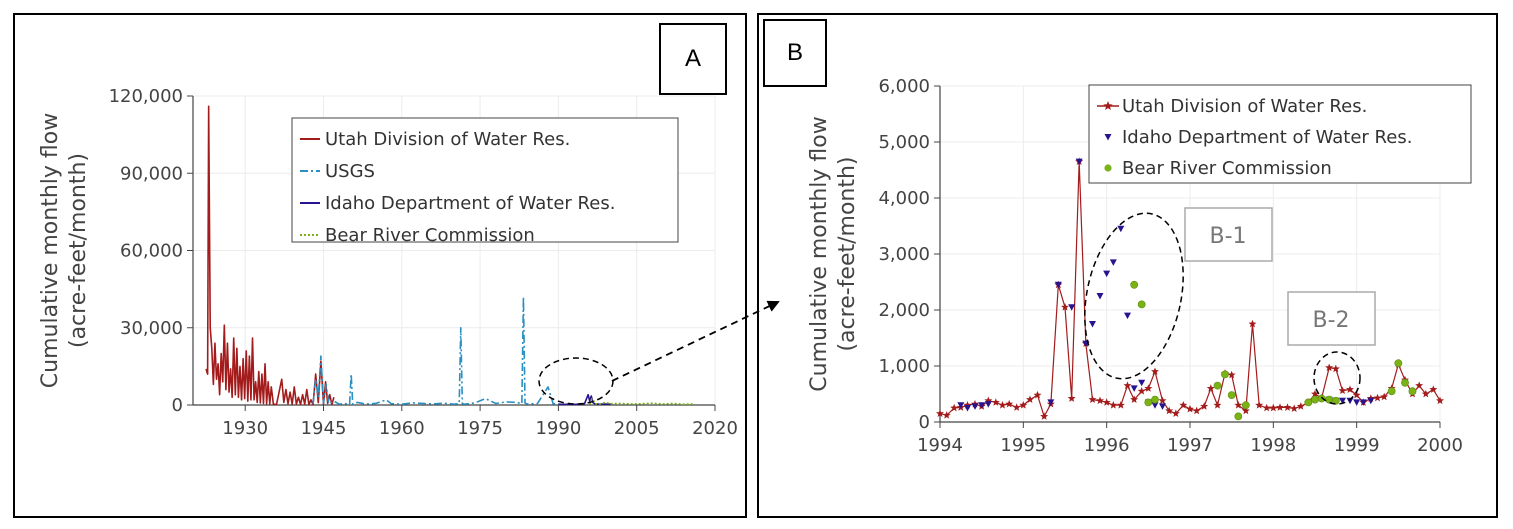  I want to click on chart-a-legend-label: Utah Division of Water Res., so click(447, 139).